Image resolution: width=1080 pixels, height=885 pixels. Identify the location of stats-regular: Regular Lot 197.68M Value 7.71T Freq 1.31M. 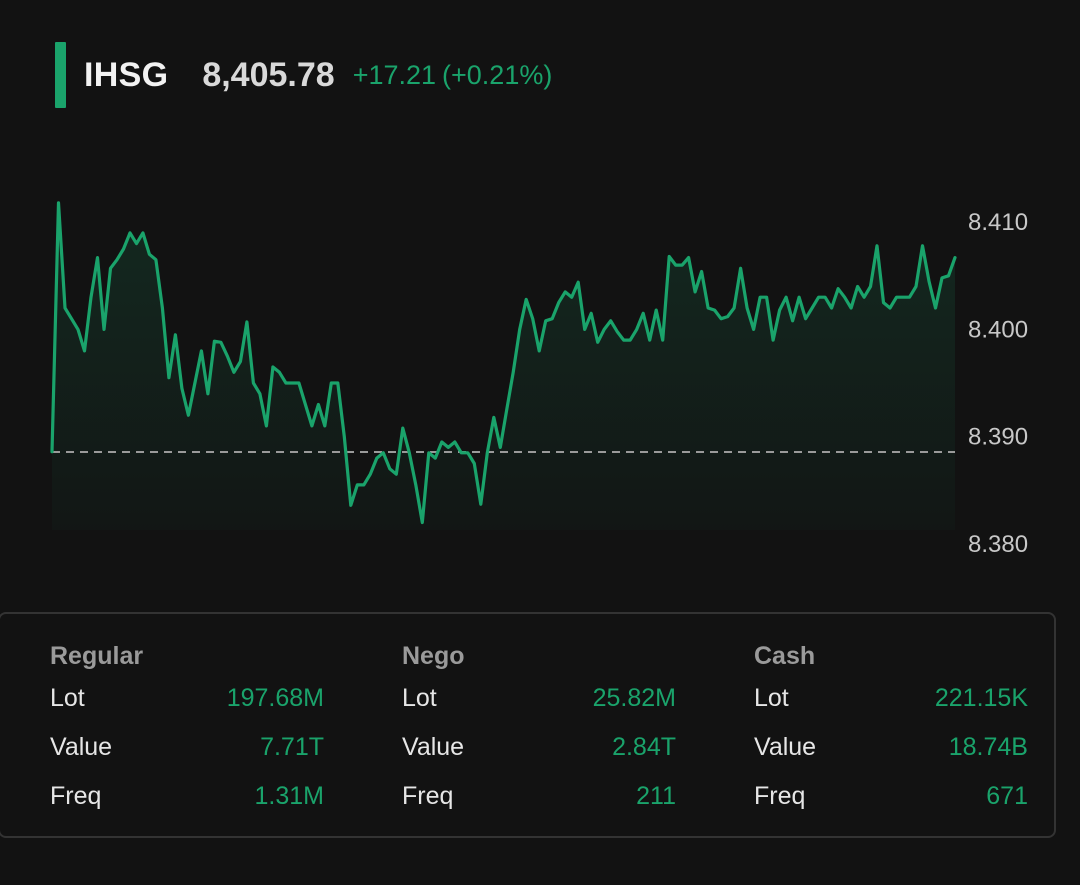
(187, 729).